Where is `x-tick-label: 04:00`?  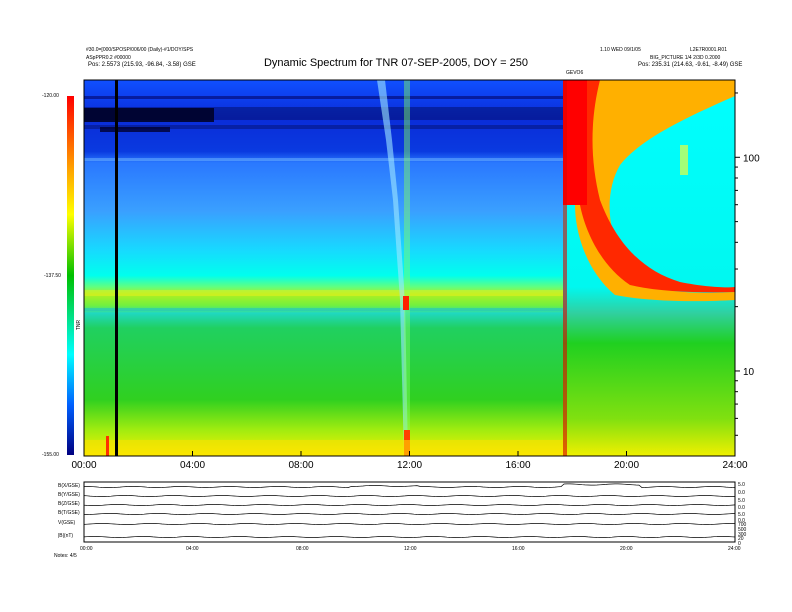 x-tick-label: 04:00 is located at coordinates (192, 465).